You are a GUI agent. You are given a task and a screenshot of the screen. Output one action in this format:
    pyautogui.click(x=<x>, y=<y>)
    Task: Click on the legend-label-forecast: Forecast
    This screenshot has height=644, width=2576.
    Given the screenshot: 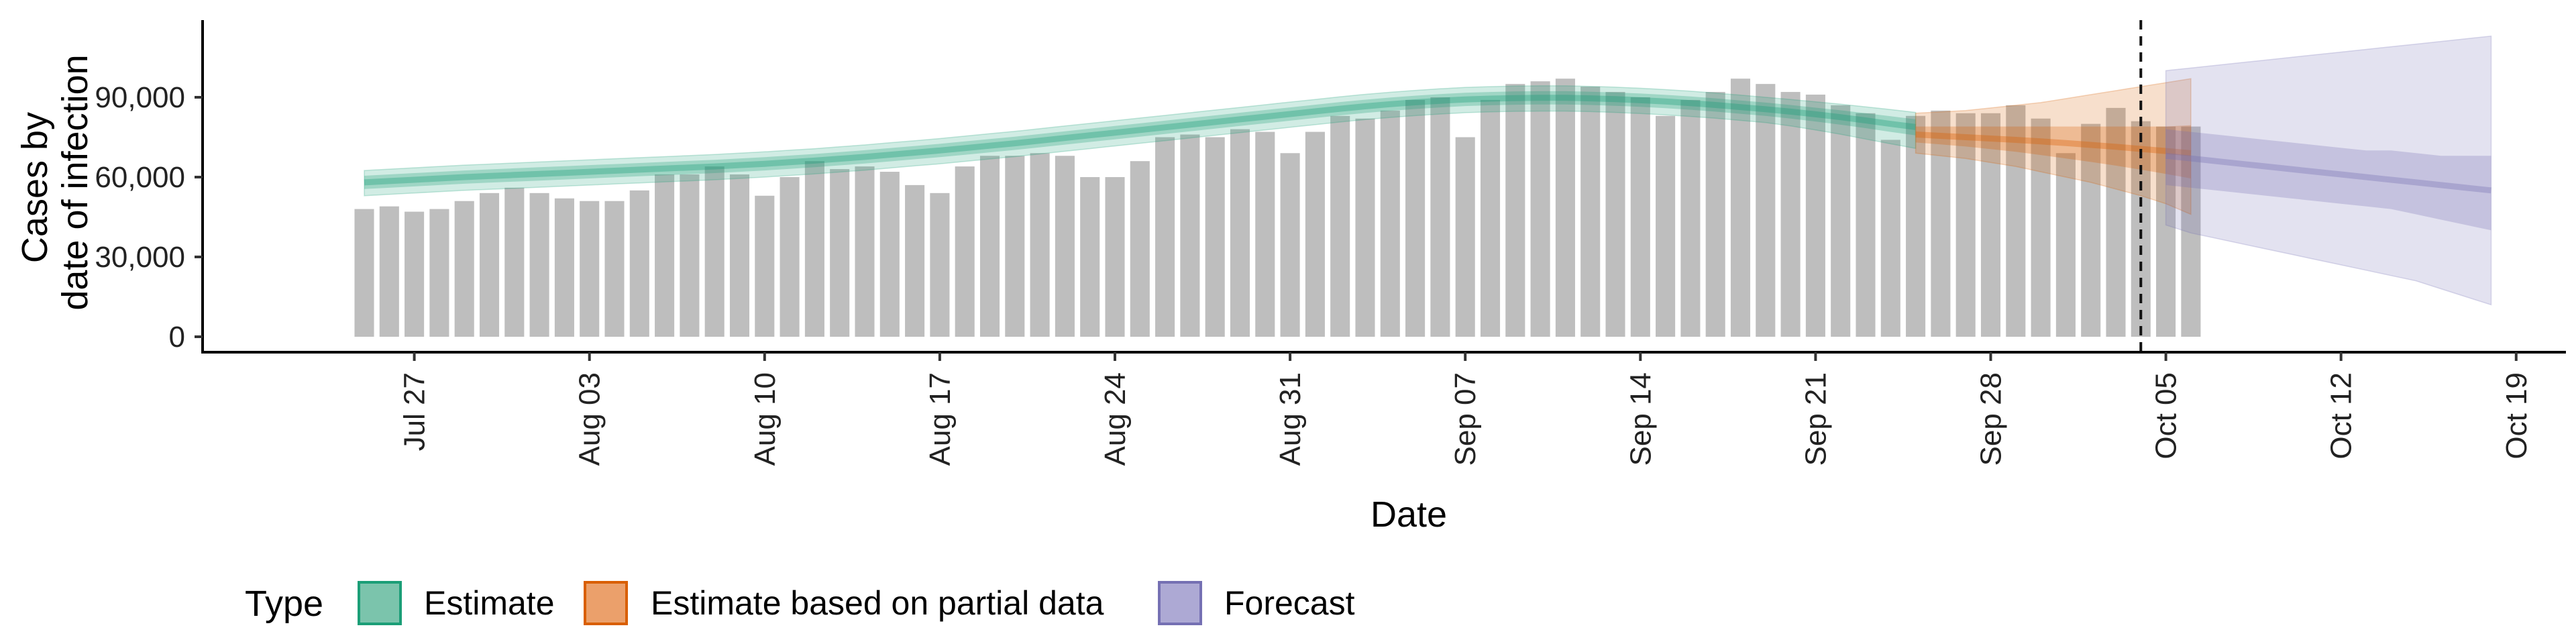 What is the action you would take?
    pyautogui.click(x=1289, y=603)
    